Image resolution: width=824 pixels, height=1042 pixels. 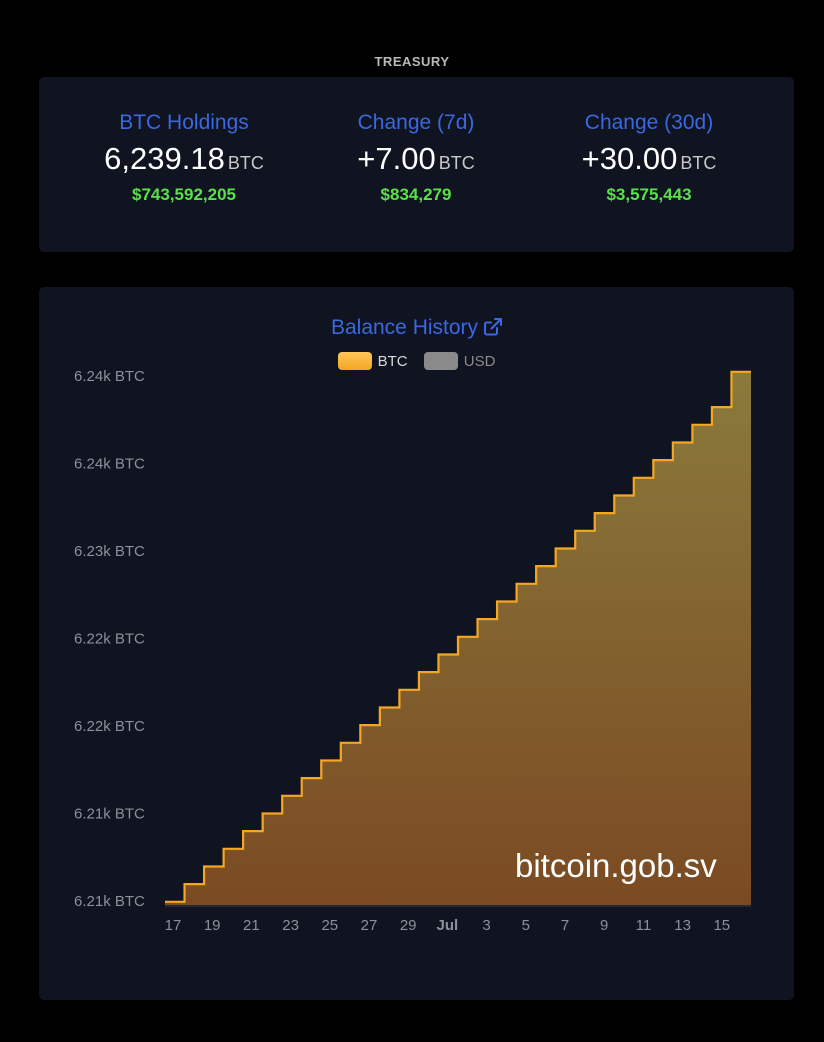 I want to click on external-link-icon, so click(x=493, y=327).